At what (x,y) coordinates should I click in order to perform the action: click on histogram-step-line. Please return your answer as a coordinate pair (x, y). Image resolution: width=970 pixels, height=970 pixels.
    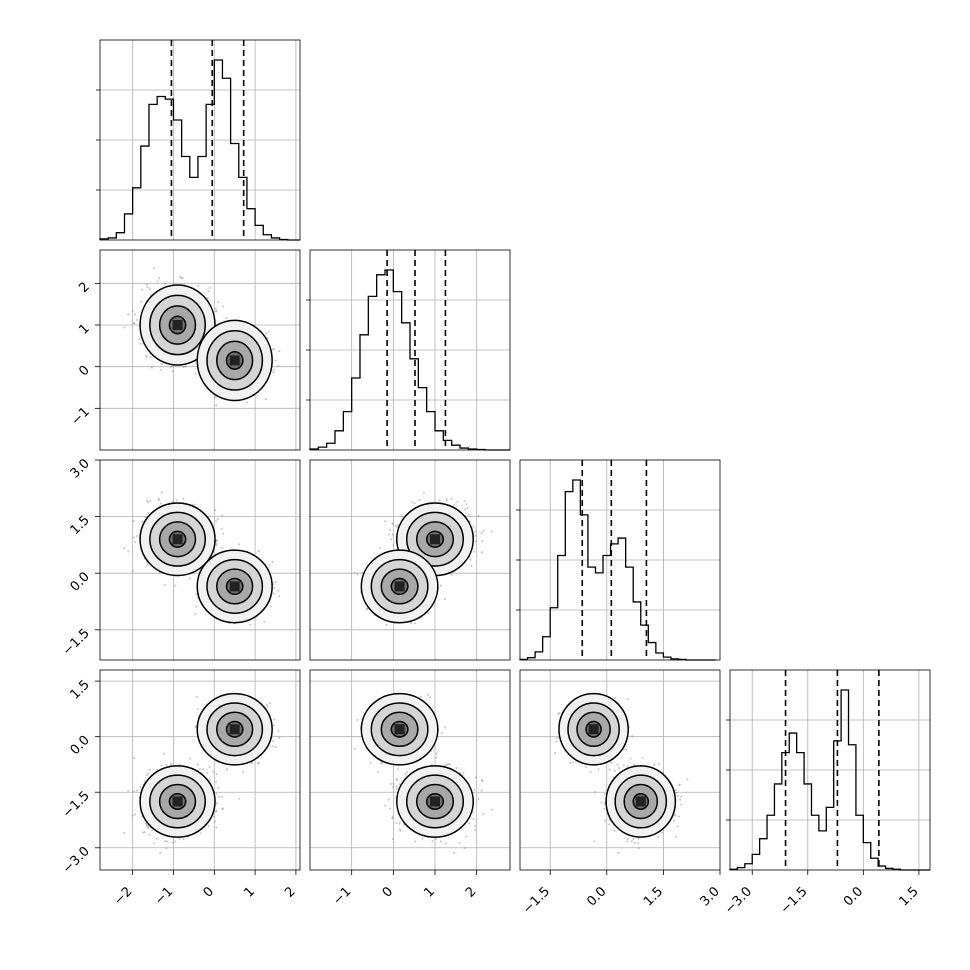
    Looking at the image, I should click on (618, 570).